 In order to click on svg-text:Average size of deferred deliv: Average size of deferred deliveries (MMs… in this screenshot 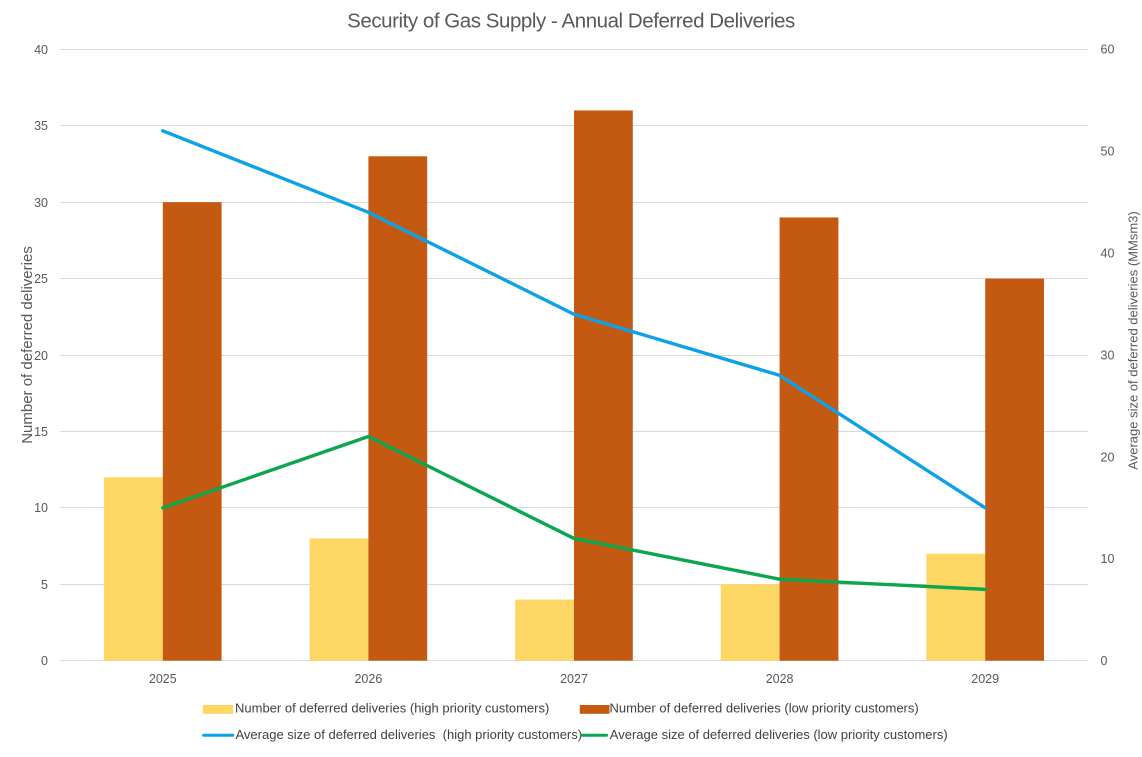, I will do `click(1133, 340)`.